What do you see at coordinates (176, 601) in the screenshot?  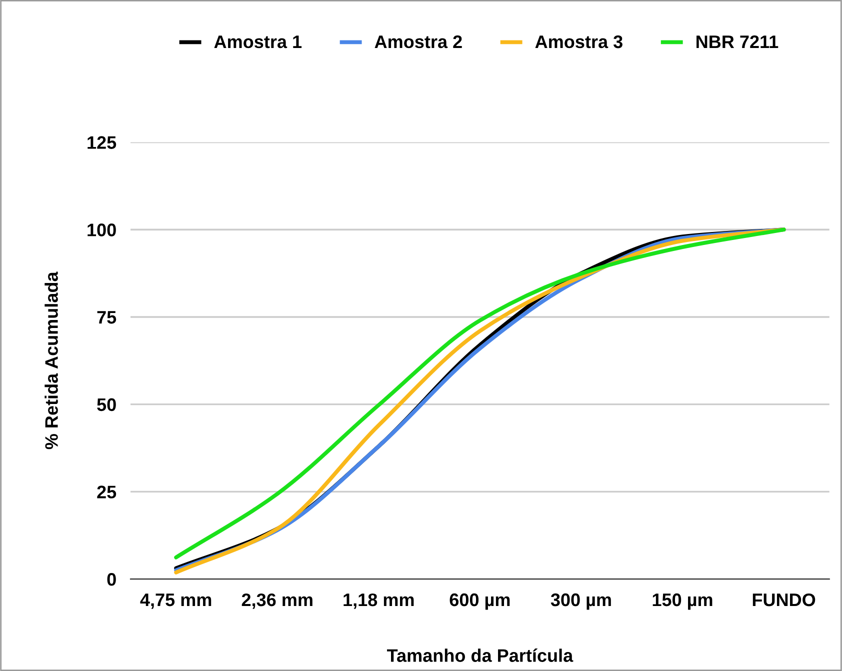 I see `x-tick-label: 4,75 mm` at bounding box center [176, 601].